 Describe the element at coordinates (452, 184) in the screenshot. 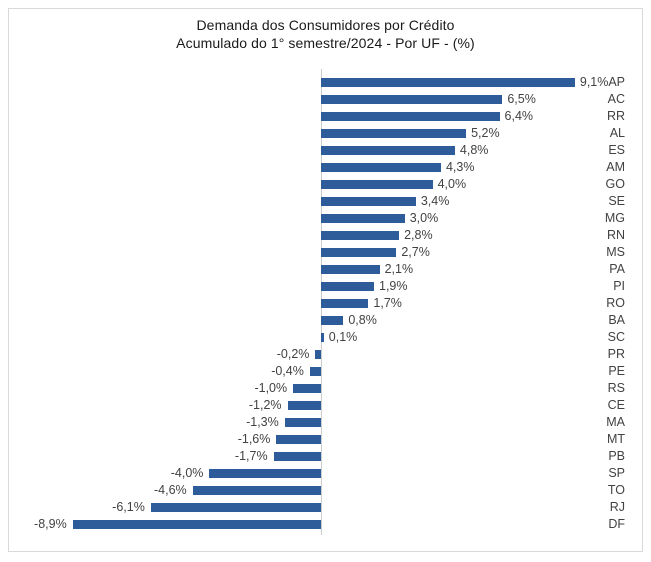

I see `value-label: 4,0%` at that location.